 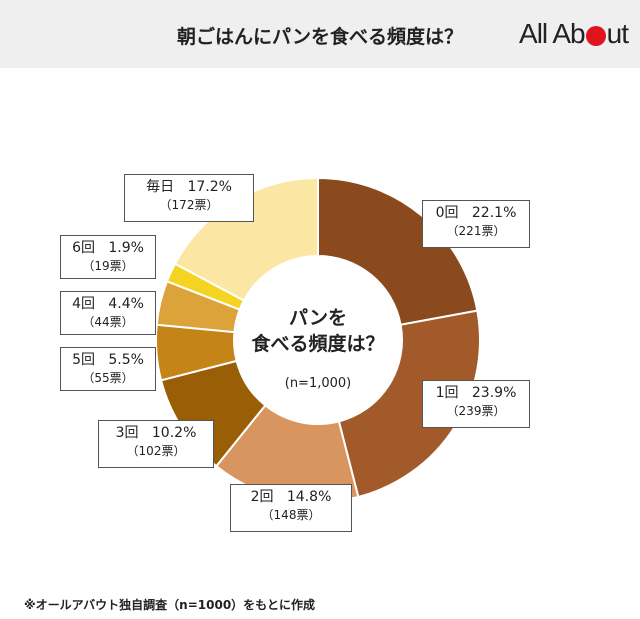 I want to click on slice-name: 1回, so click(x=447, y=393).